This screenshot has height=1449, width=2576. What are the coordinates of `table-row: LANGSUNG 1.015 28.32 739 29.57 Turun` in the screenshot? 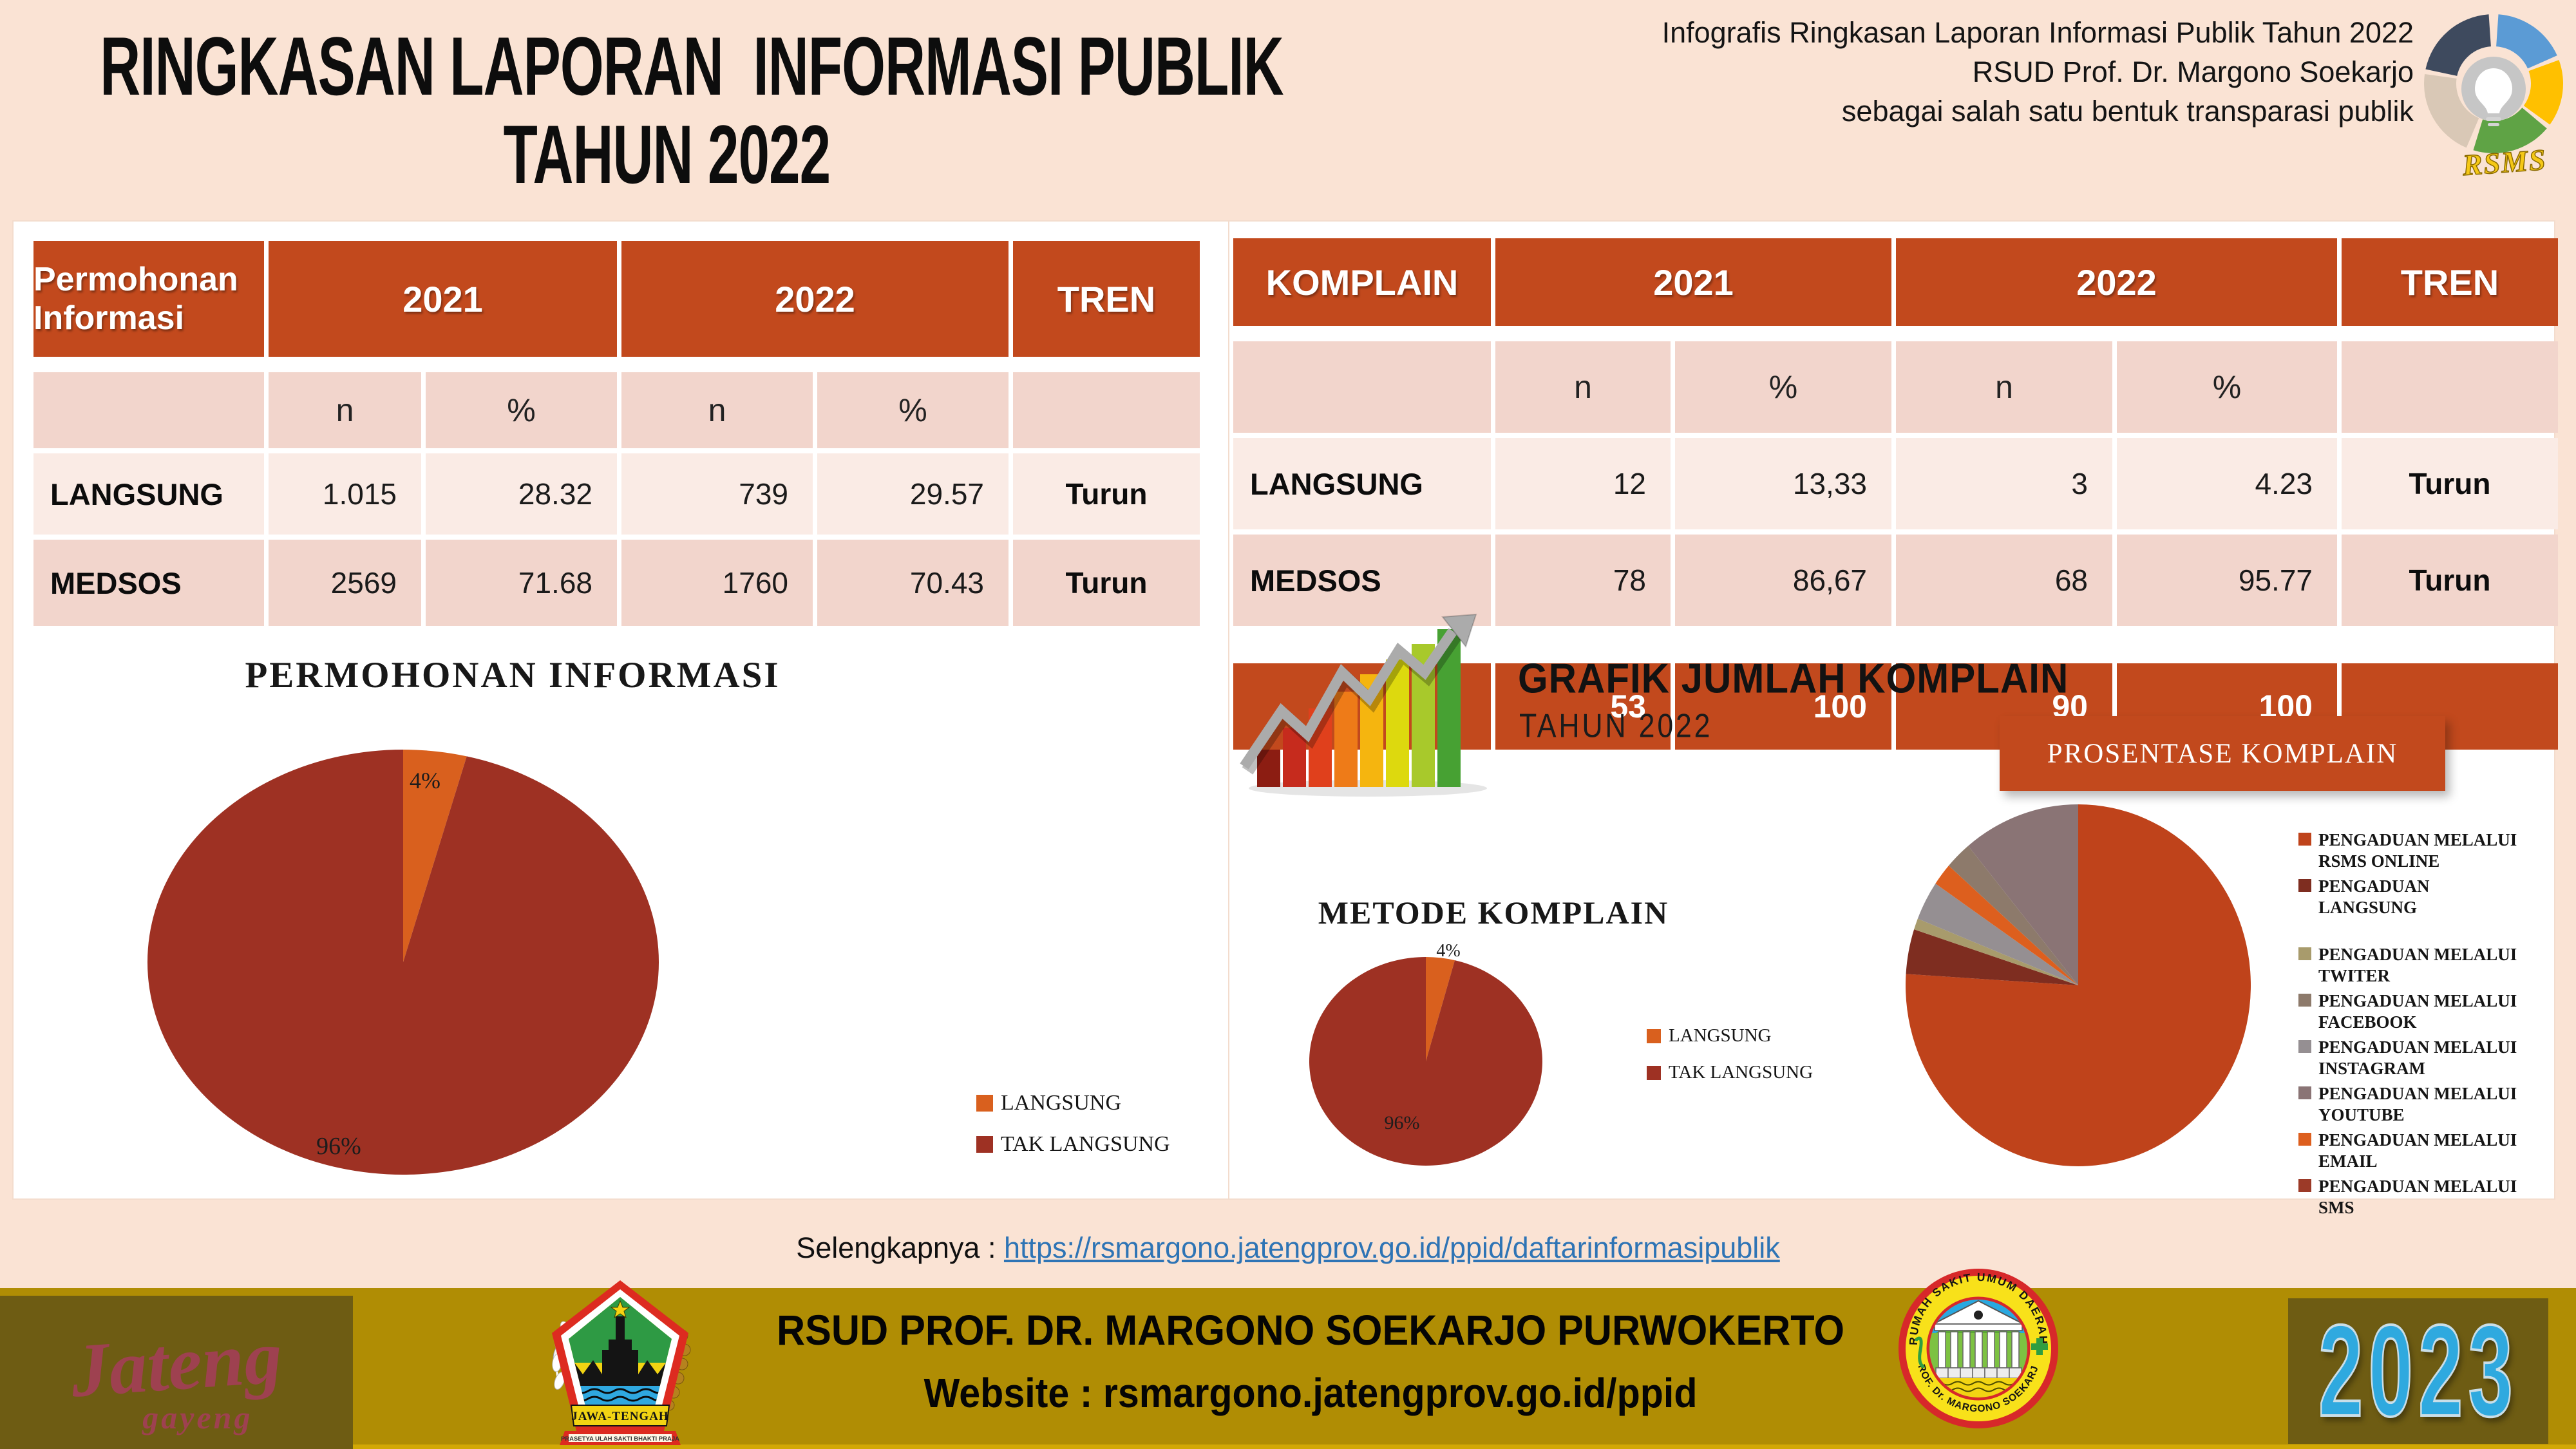 It's located at (631, 494).